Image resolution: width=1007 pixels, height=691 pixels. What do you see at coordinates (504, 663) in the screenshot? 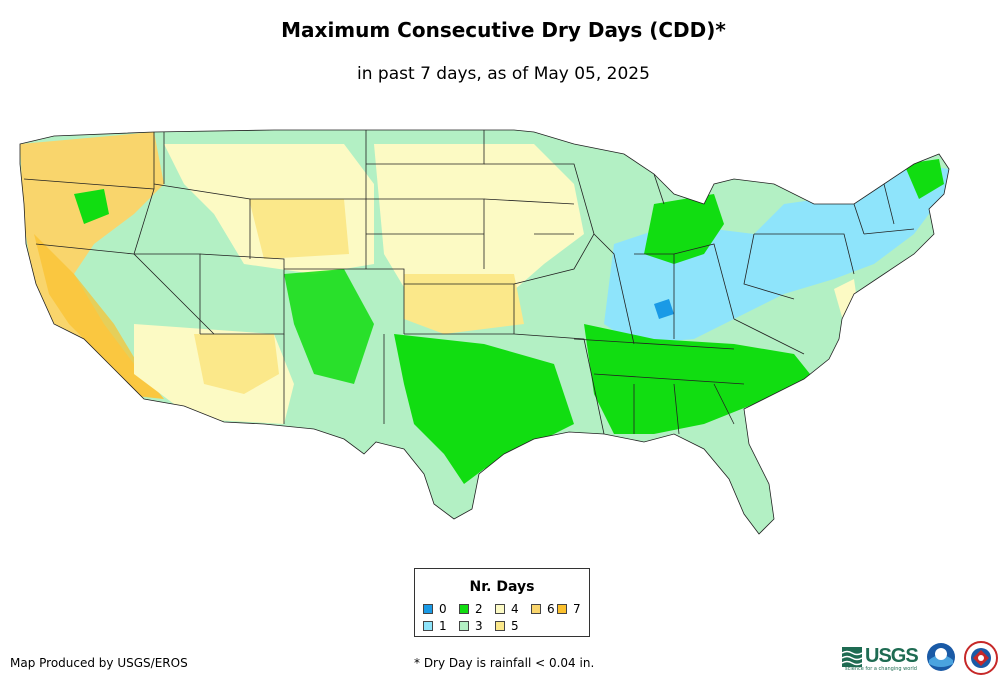
I see `dry-day-footnote: * Dry Day is rainfall < 0.04 in.` at bounding box center [504, 663].